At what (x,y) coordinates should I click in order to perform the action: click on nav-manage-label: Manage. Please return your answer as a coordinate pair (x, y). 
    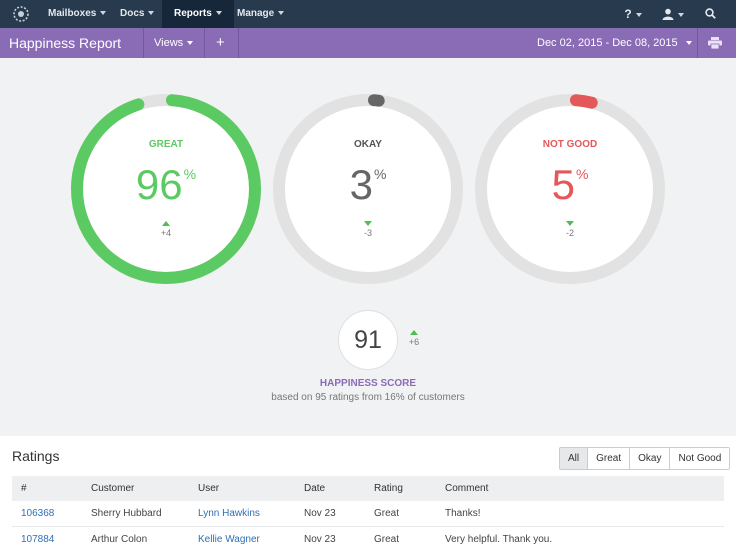
    Looking at the image, I should click on (256, 13).